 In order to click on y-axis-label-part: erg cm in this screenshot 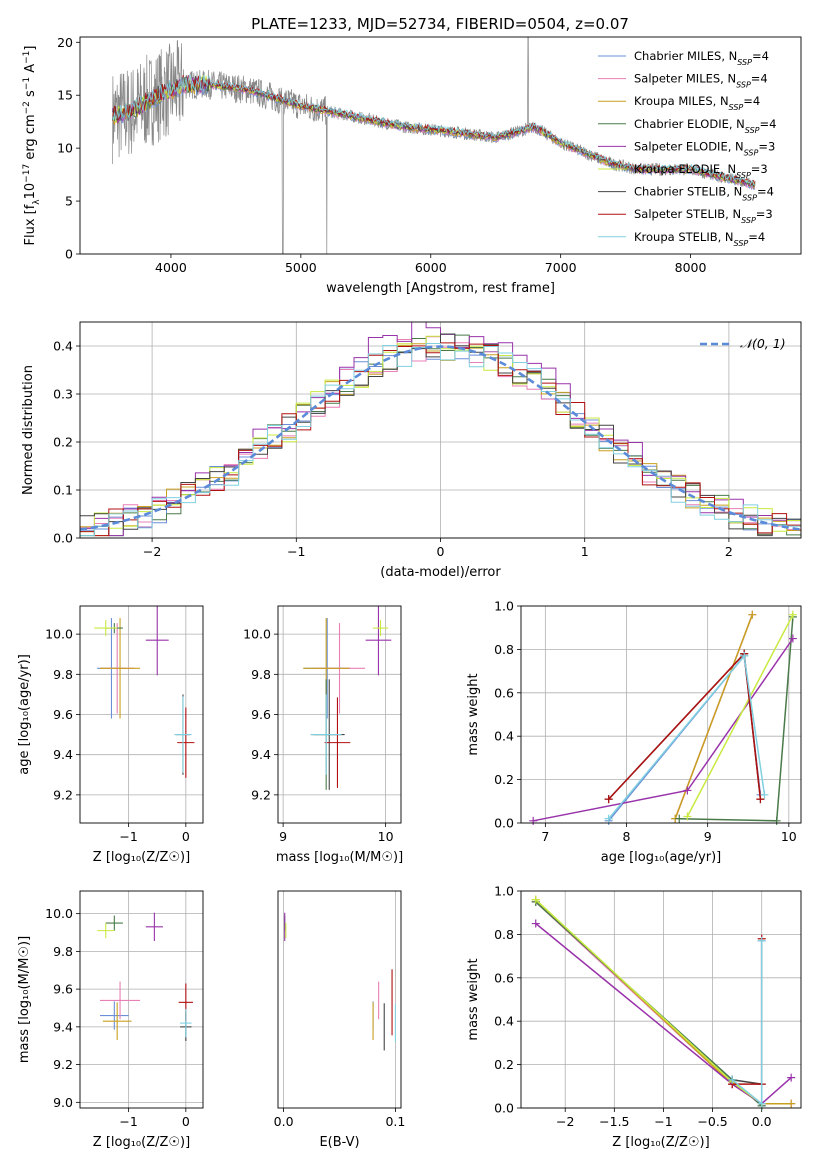, I will do `click(30, 138)`.